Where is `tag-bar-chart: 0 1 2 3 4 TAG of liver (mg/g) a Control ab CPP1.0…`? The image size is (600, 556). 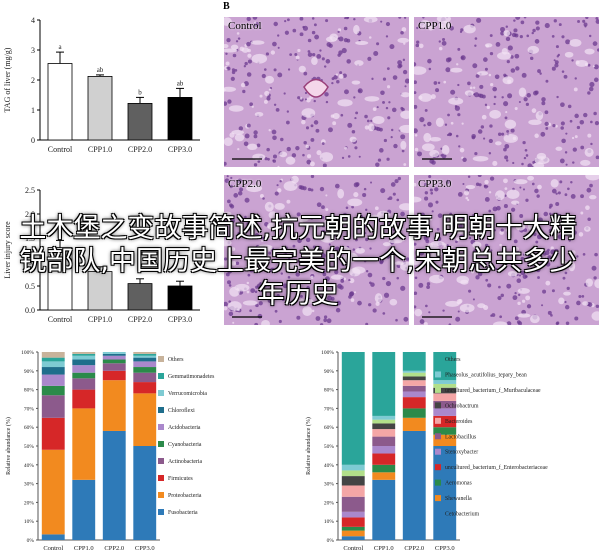 tag-bar-chart: 0 1 2 3 4 TAG of liver (mg/g) a Control ab CPP1.0… is located at coordinates (101, 85).